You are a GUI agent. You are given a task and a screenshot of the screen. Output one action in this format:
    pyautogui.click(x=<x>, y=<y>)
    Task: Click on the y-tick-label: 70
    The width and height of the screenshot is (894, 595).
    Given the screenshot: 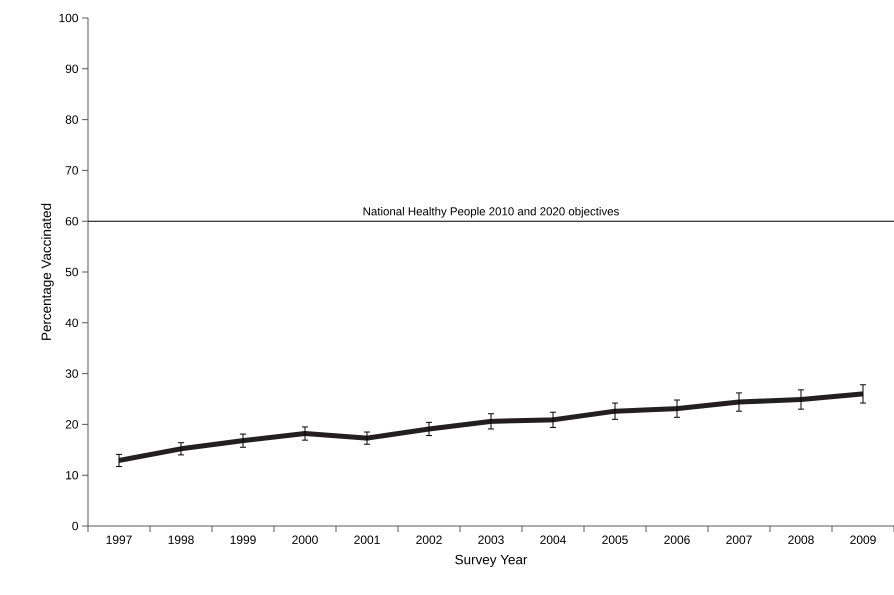 What is the action you would take?
    pyautogui.click(x=72, y=170)
    